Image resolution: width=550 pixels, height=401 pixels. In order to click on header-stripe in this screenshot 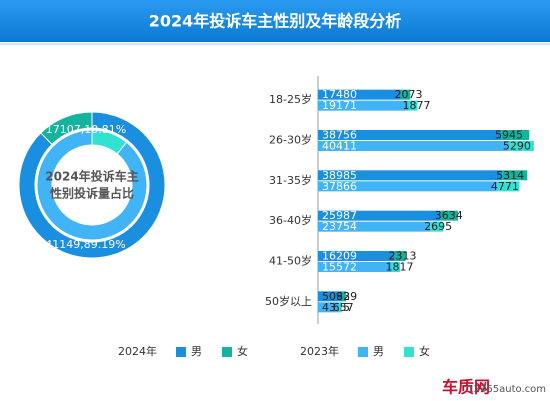, I will do `click(275, 44)`.